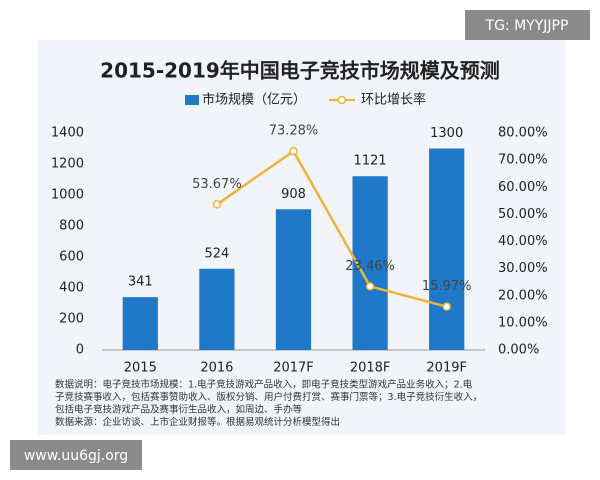  Describe the element at coordinates (523, 214) in the screenshot. I see `y2-tick-label: 50.00%` at that location.